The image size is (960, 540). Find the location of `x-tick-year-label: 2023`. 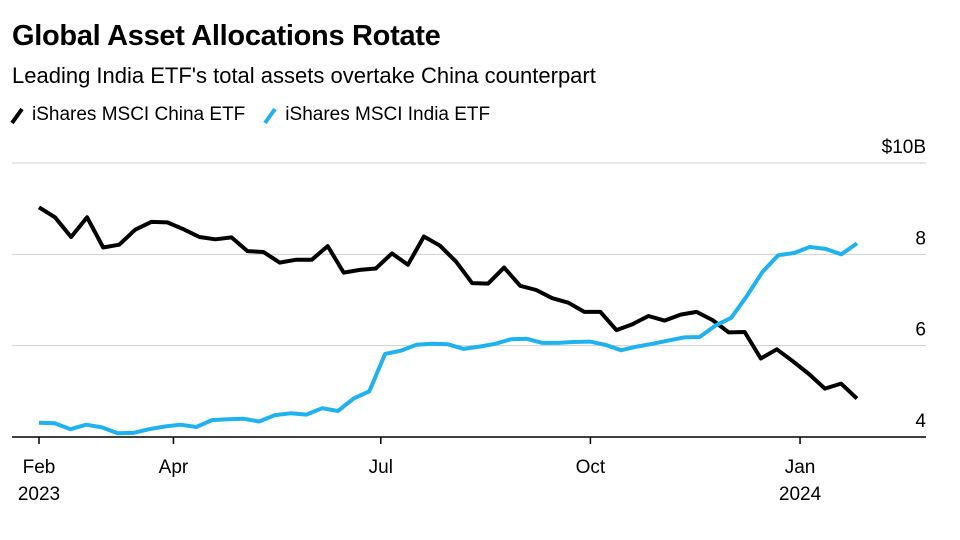

x-tick-year-label: 2023 is located at coordinates (39, 494).